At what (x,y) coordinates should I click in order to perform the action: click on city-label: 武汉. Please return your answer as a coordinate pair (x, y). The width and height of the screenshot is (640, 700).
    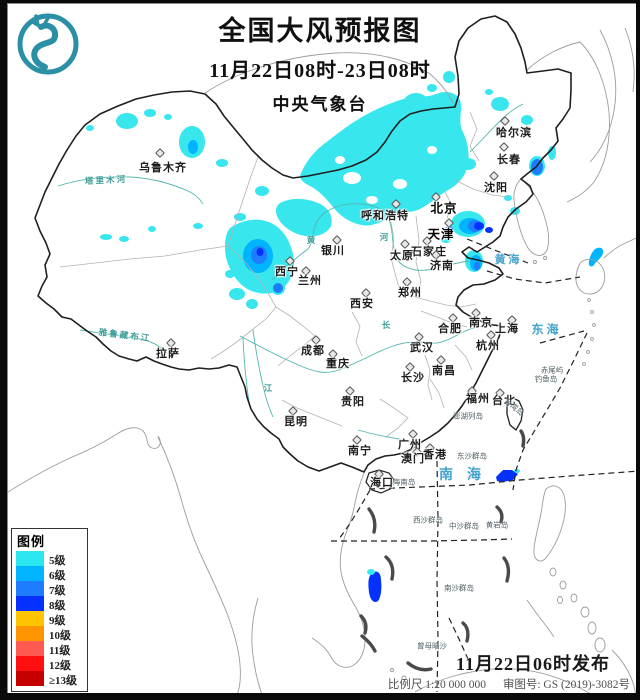
    Looking at the image, I should click on (422, 348).